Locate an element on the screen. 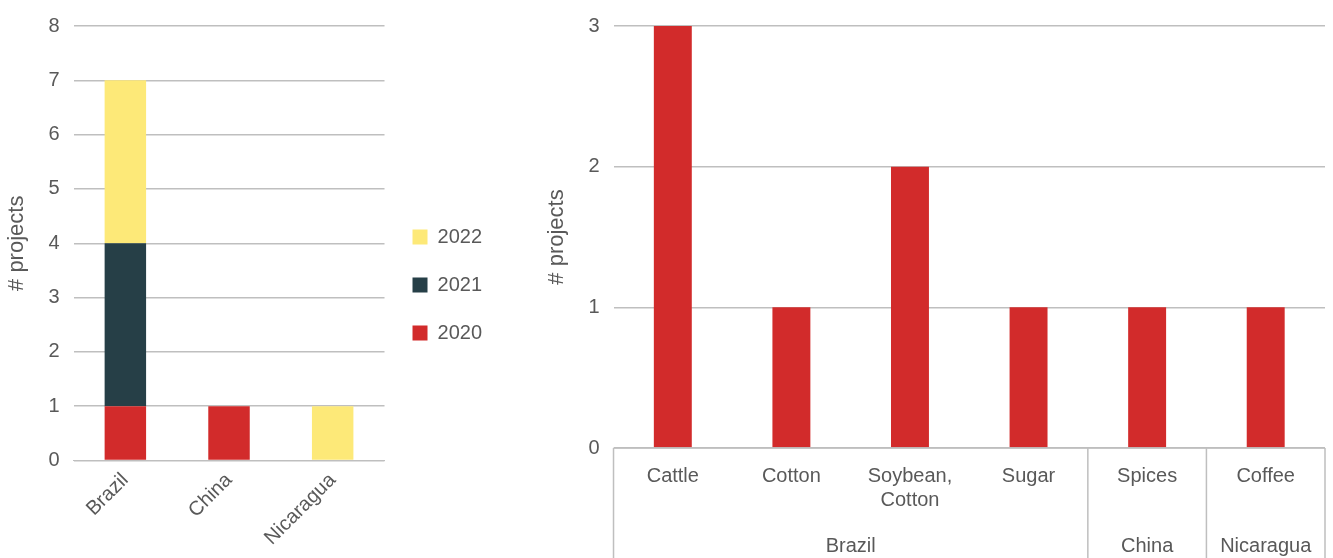 Image resolution: width=1333 pixels, height=558 pixels. legend-label: 2021 is located at coordinates (460, 283).